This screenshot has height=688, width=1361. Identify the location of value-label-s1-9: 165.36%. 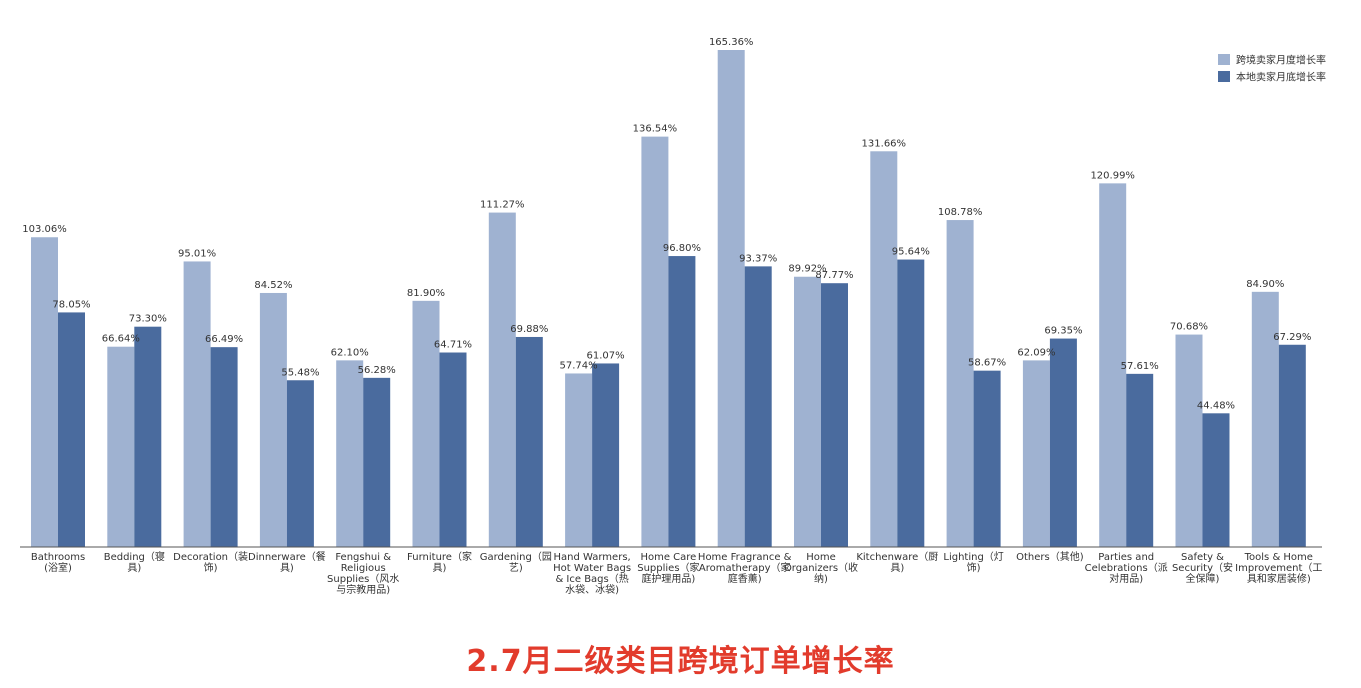
(731, 42).